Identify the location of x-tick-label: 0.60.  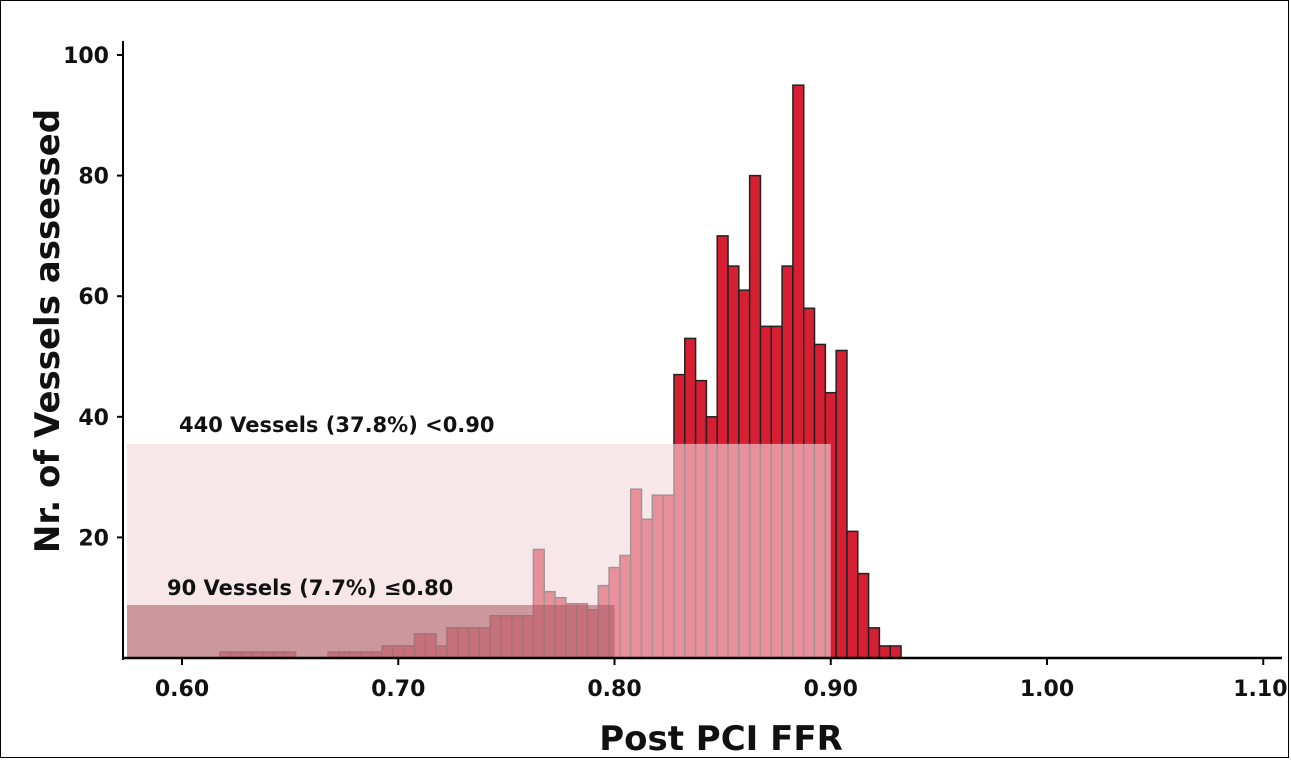
(182, 689).